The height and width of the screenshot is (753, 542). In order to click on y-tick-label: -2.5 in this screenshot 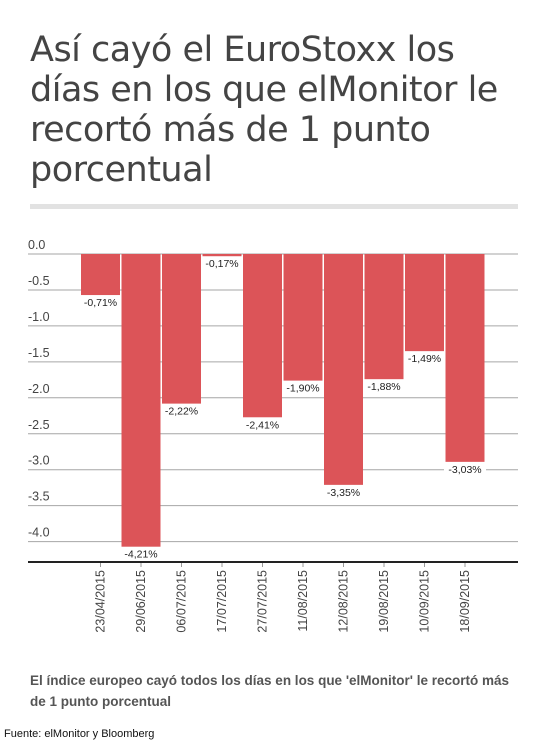, I will do `click(39, 425)`.